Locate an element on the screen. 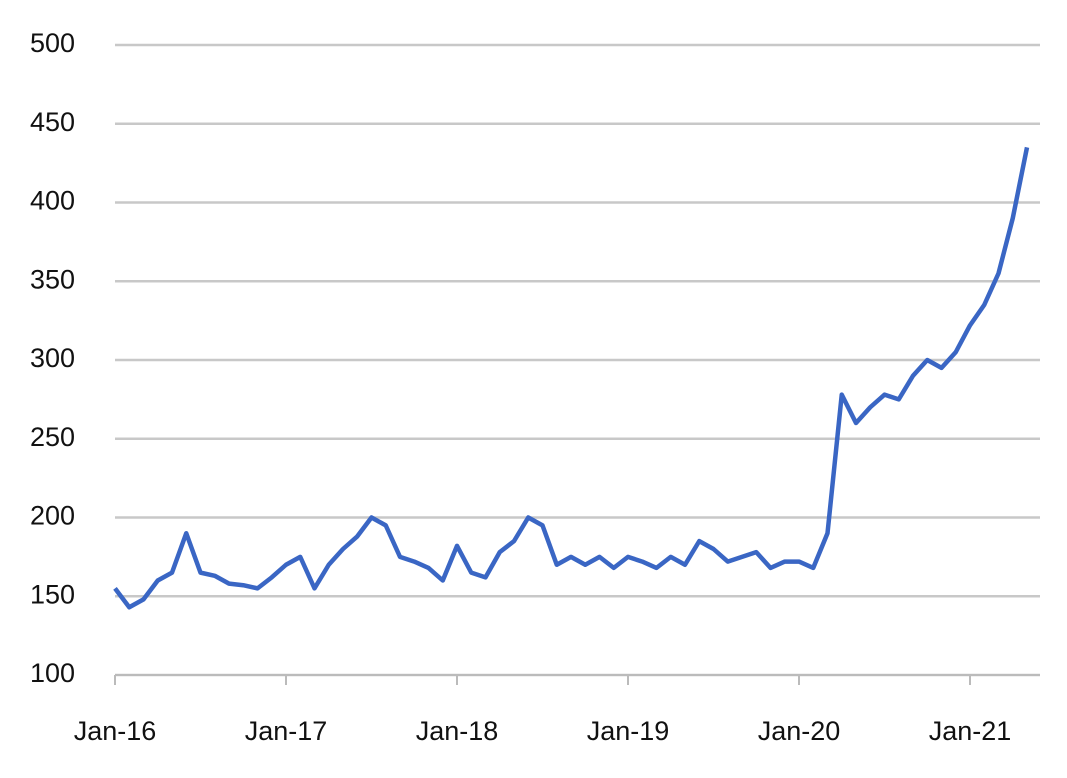  y-tick-label: 100 is located at coordinates (52, 673).